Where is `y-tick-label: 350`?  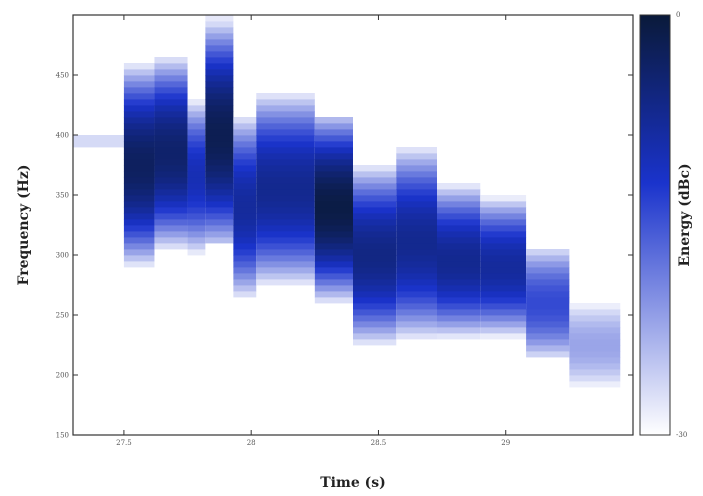 y-tick-label: 350 is located at coordinates (62, 196).